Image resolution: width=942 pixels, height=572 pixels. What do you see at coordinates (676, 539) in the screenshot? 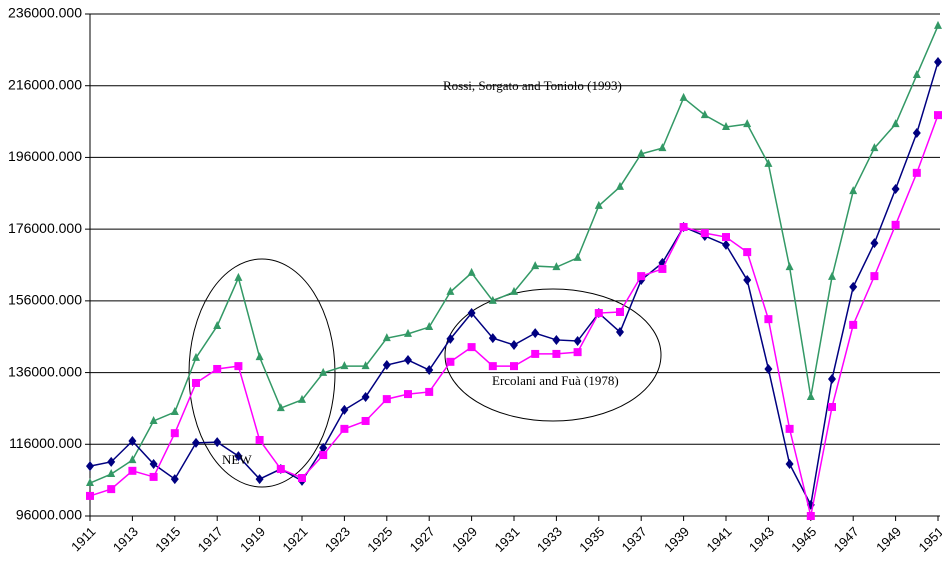
I see `x-tick-label: 1939` at bounding box center [676, 539].